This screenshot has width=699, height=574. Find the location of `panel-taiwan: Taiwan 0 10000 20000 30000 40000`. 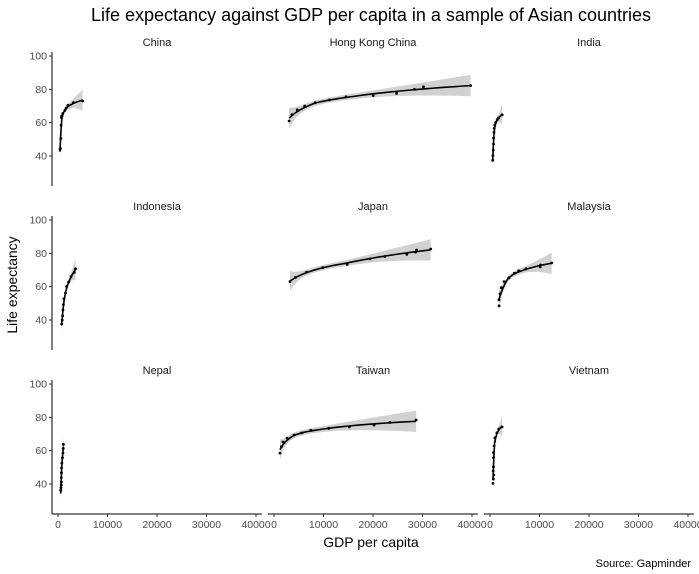

panel-taiwan: Taiwan 0 10000 20000 30000 40000 is located at coordinates (377, 448).